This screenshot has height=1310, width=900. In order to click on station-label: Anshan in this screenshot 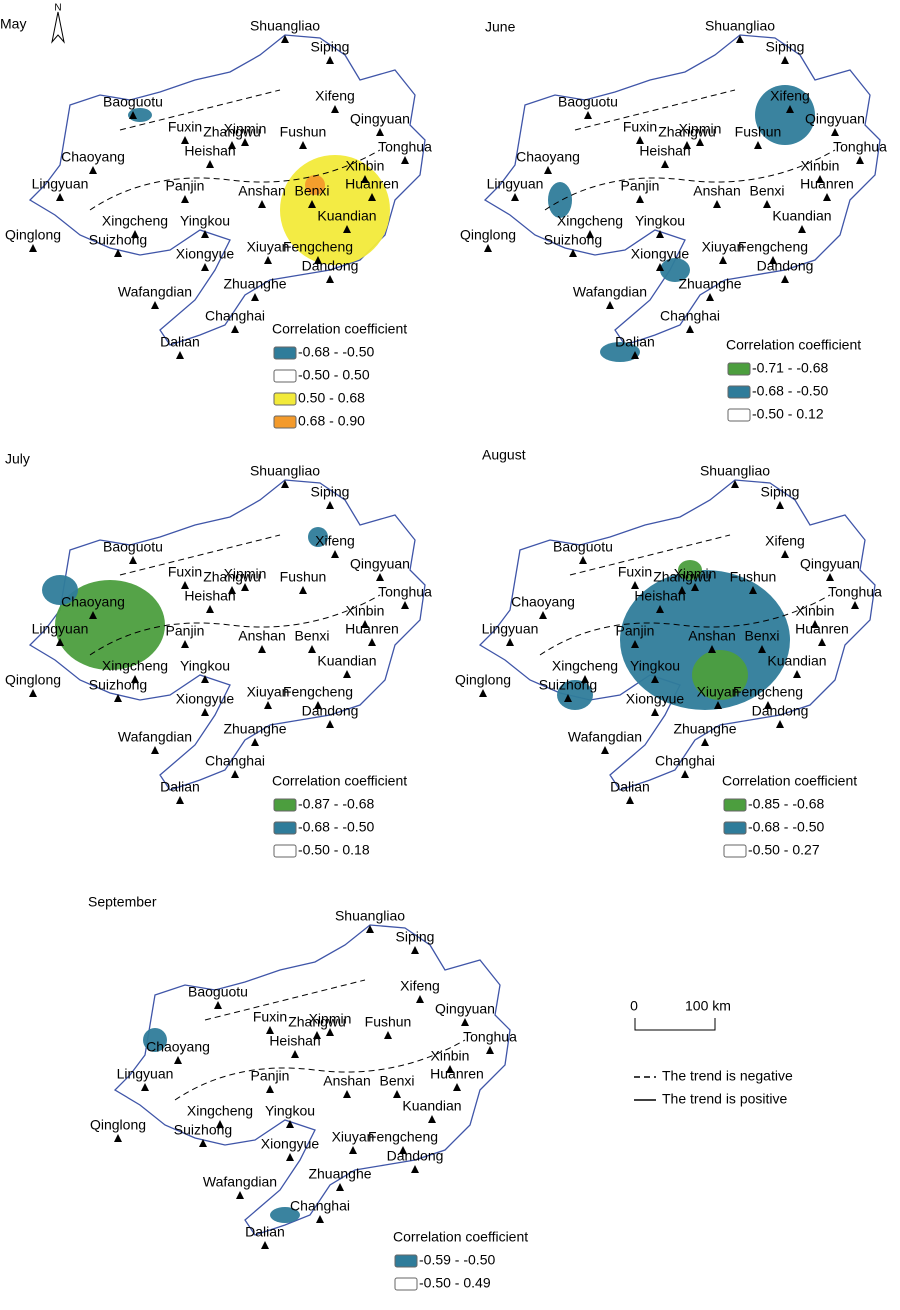, I will do `click(716, 191)`.